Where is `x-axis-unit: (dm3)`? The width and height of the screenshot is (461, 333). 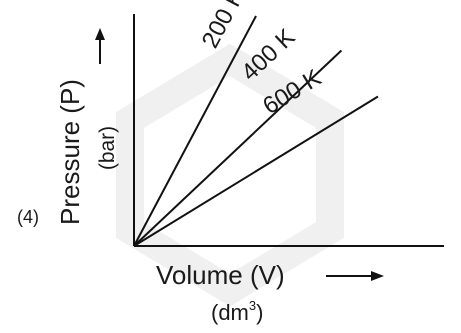 x-axis-unit: (dm3) is located at coordinates (237, 311).